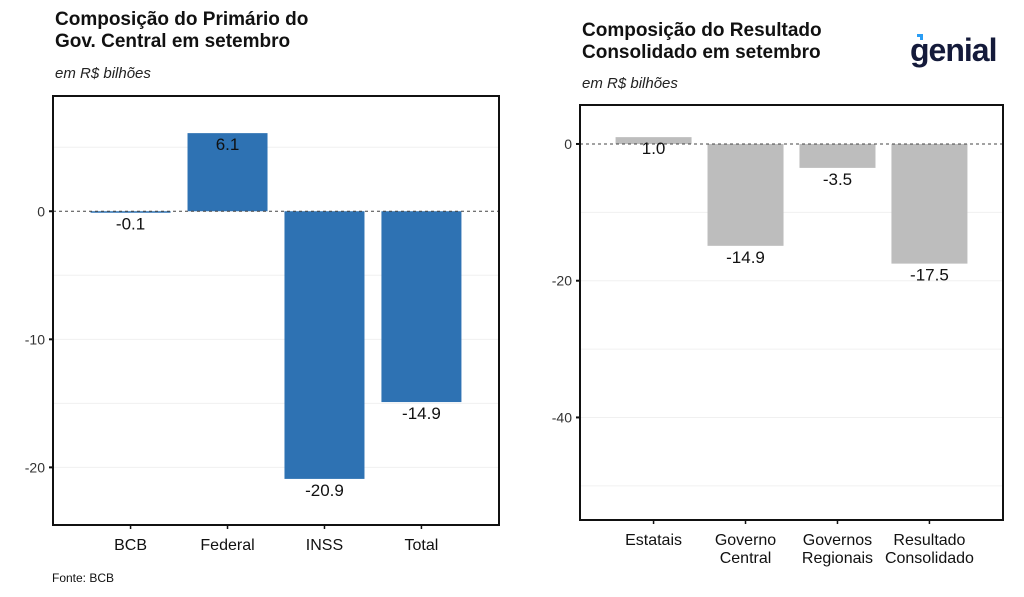  Describe the element at coordinates (130, 224) in the screenshot. I see `data-label: -0.1` at that location.